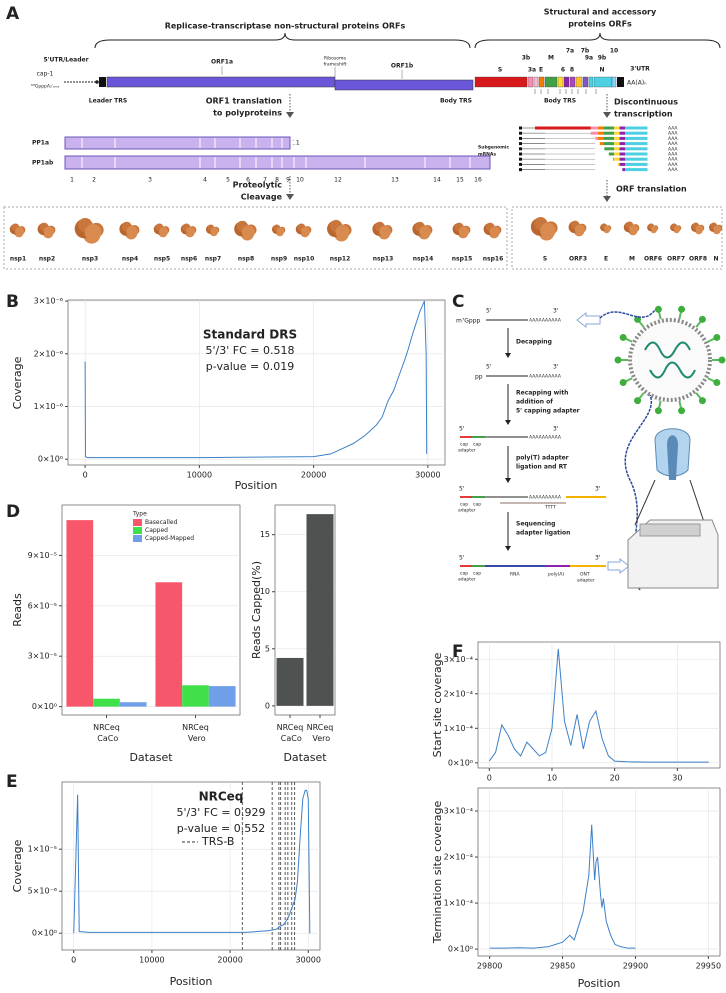 The height and width of the screenshot is (993, 726). What do you see at coordinates (262, 197) in the screenshot?
I see `step-label: Cleavage` at bounding box center [262, 197].